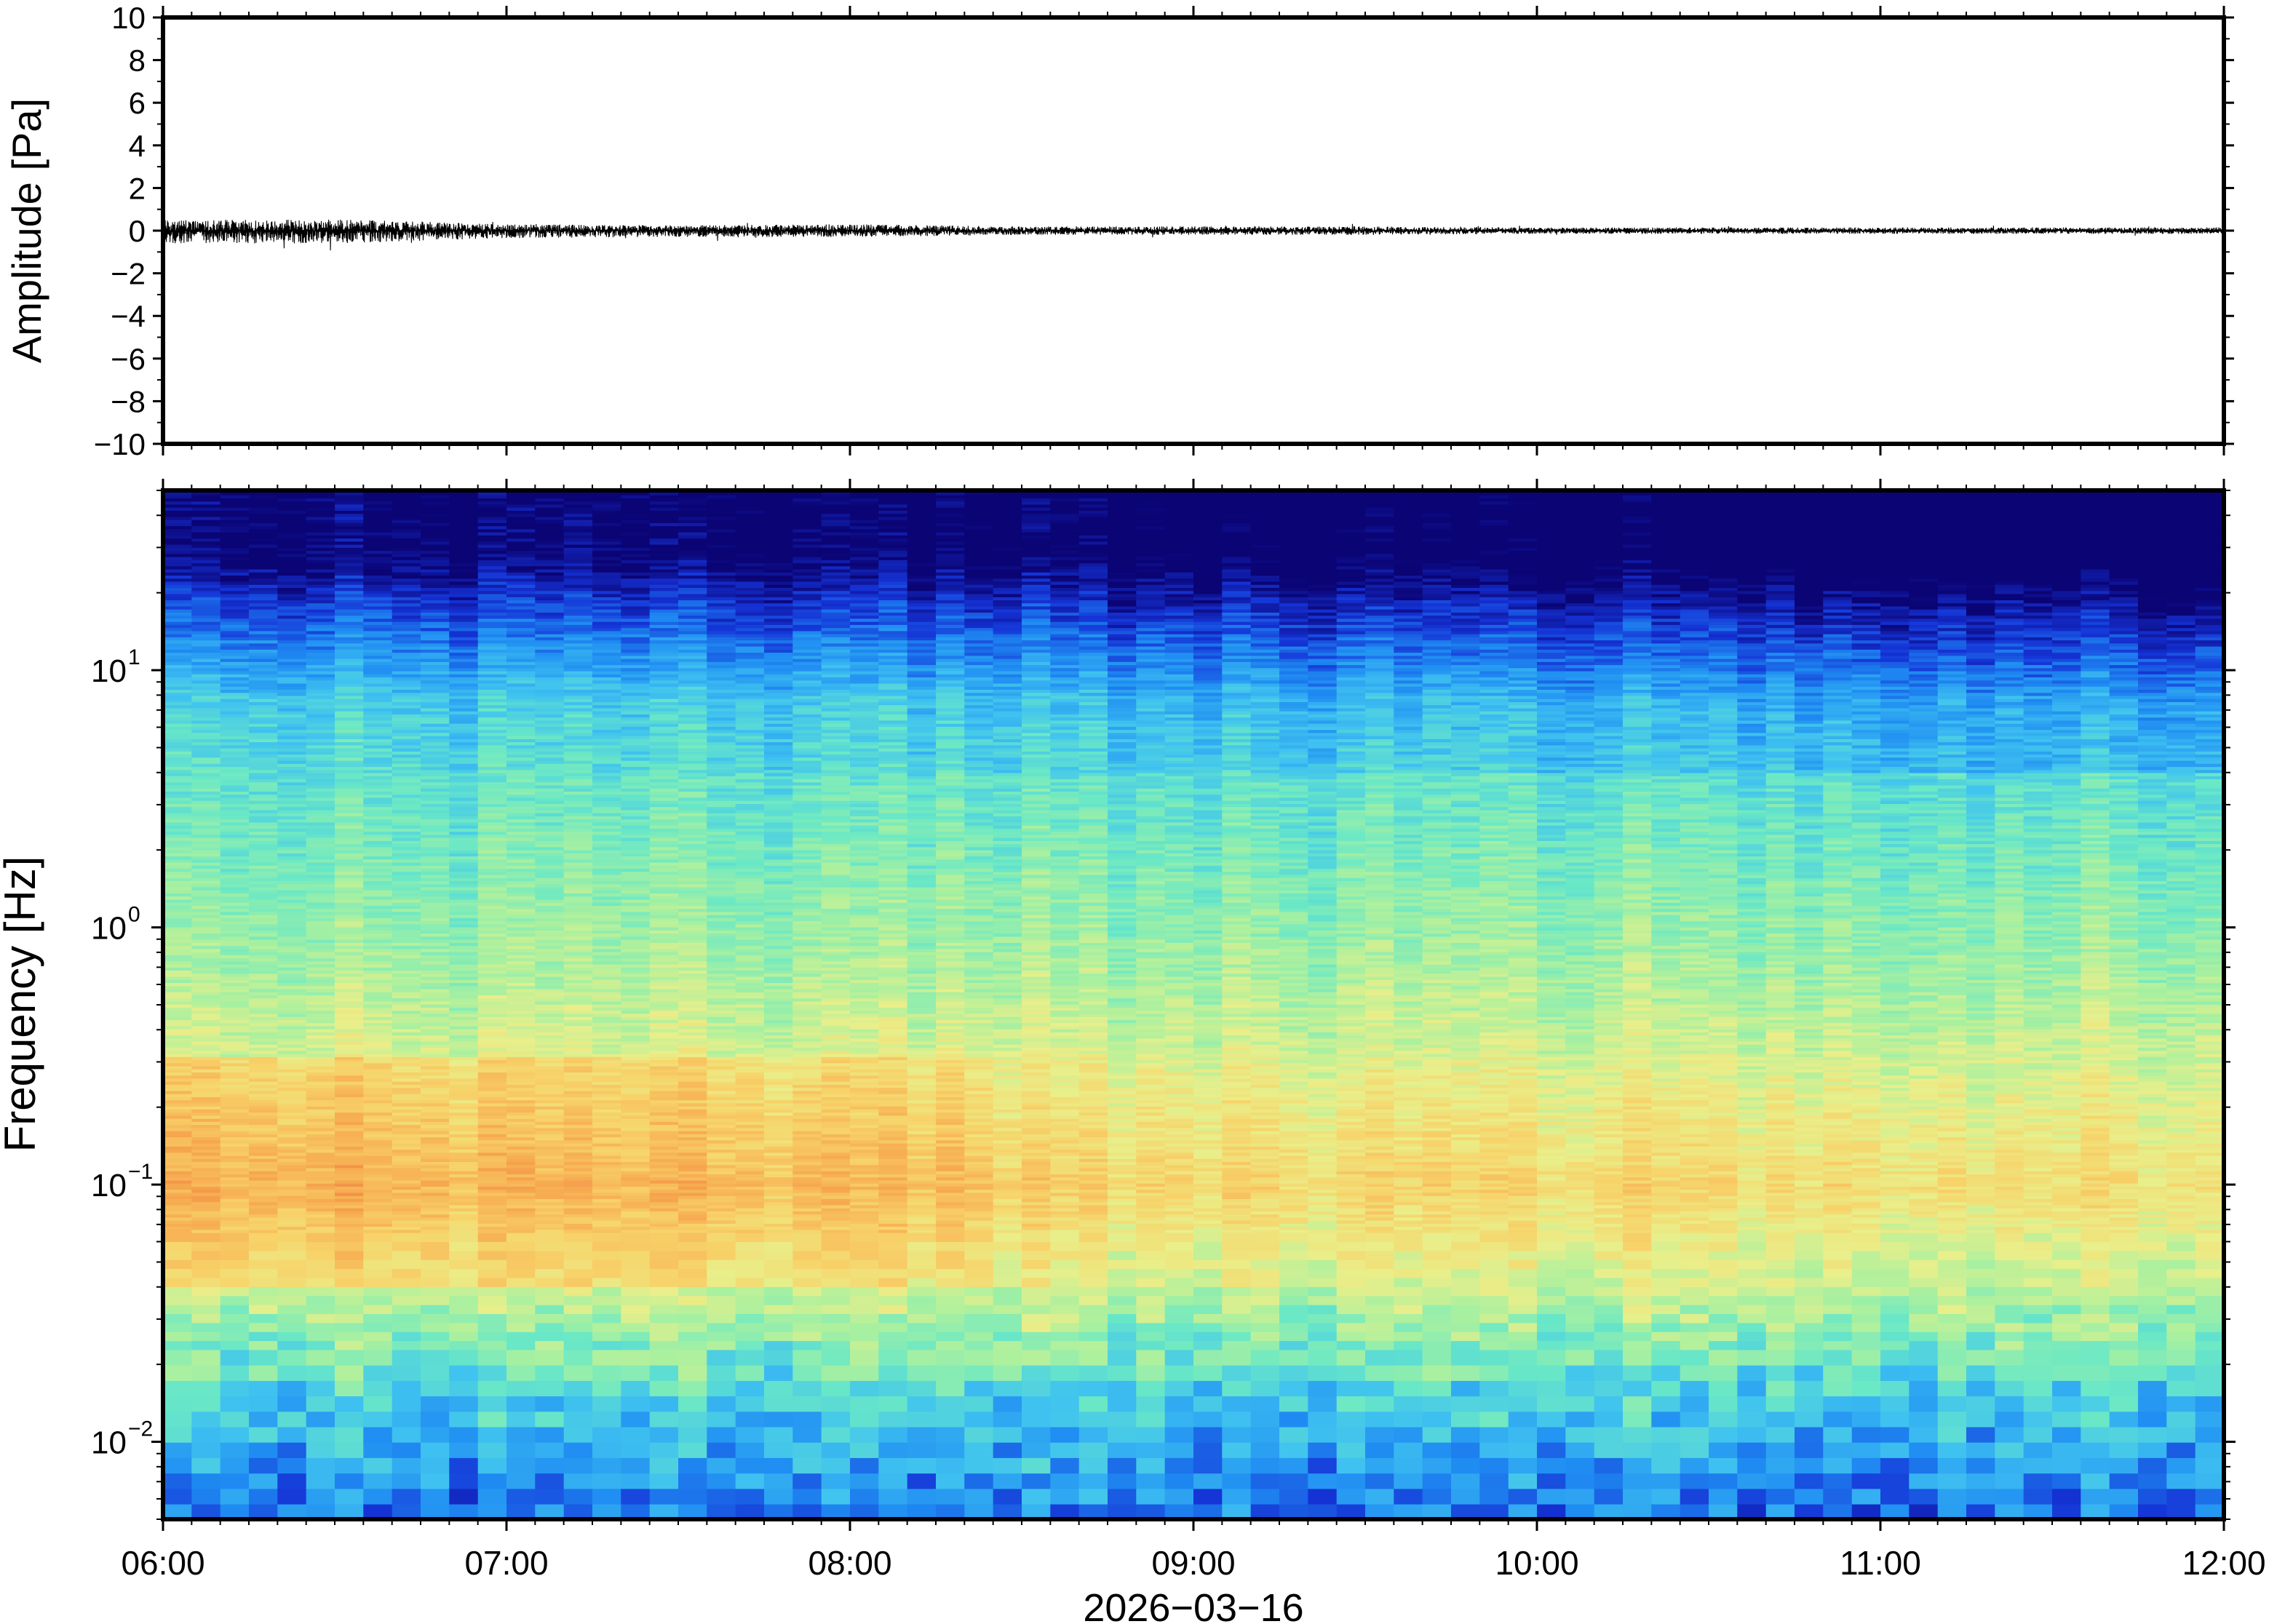  What do you see at coordinates (1193, 235) in the screenshot?
I see `waveform-trace` at bounding box center [1193, 235].